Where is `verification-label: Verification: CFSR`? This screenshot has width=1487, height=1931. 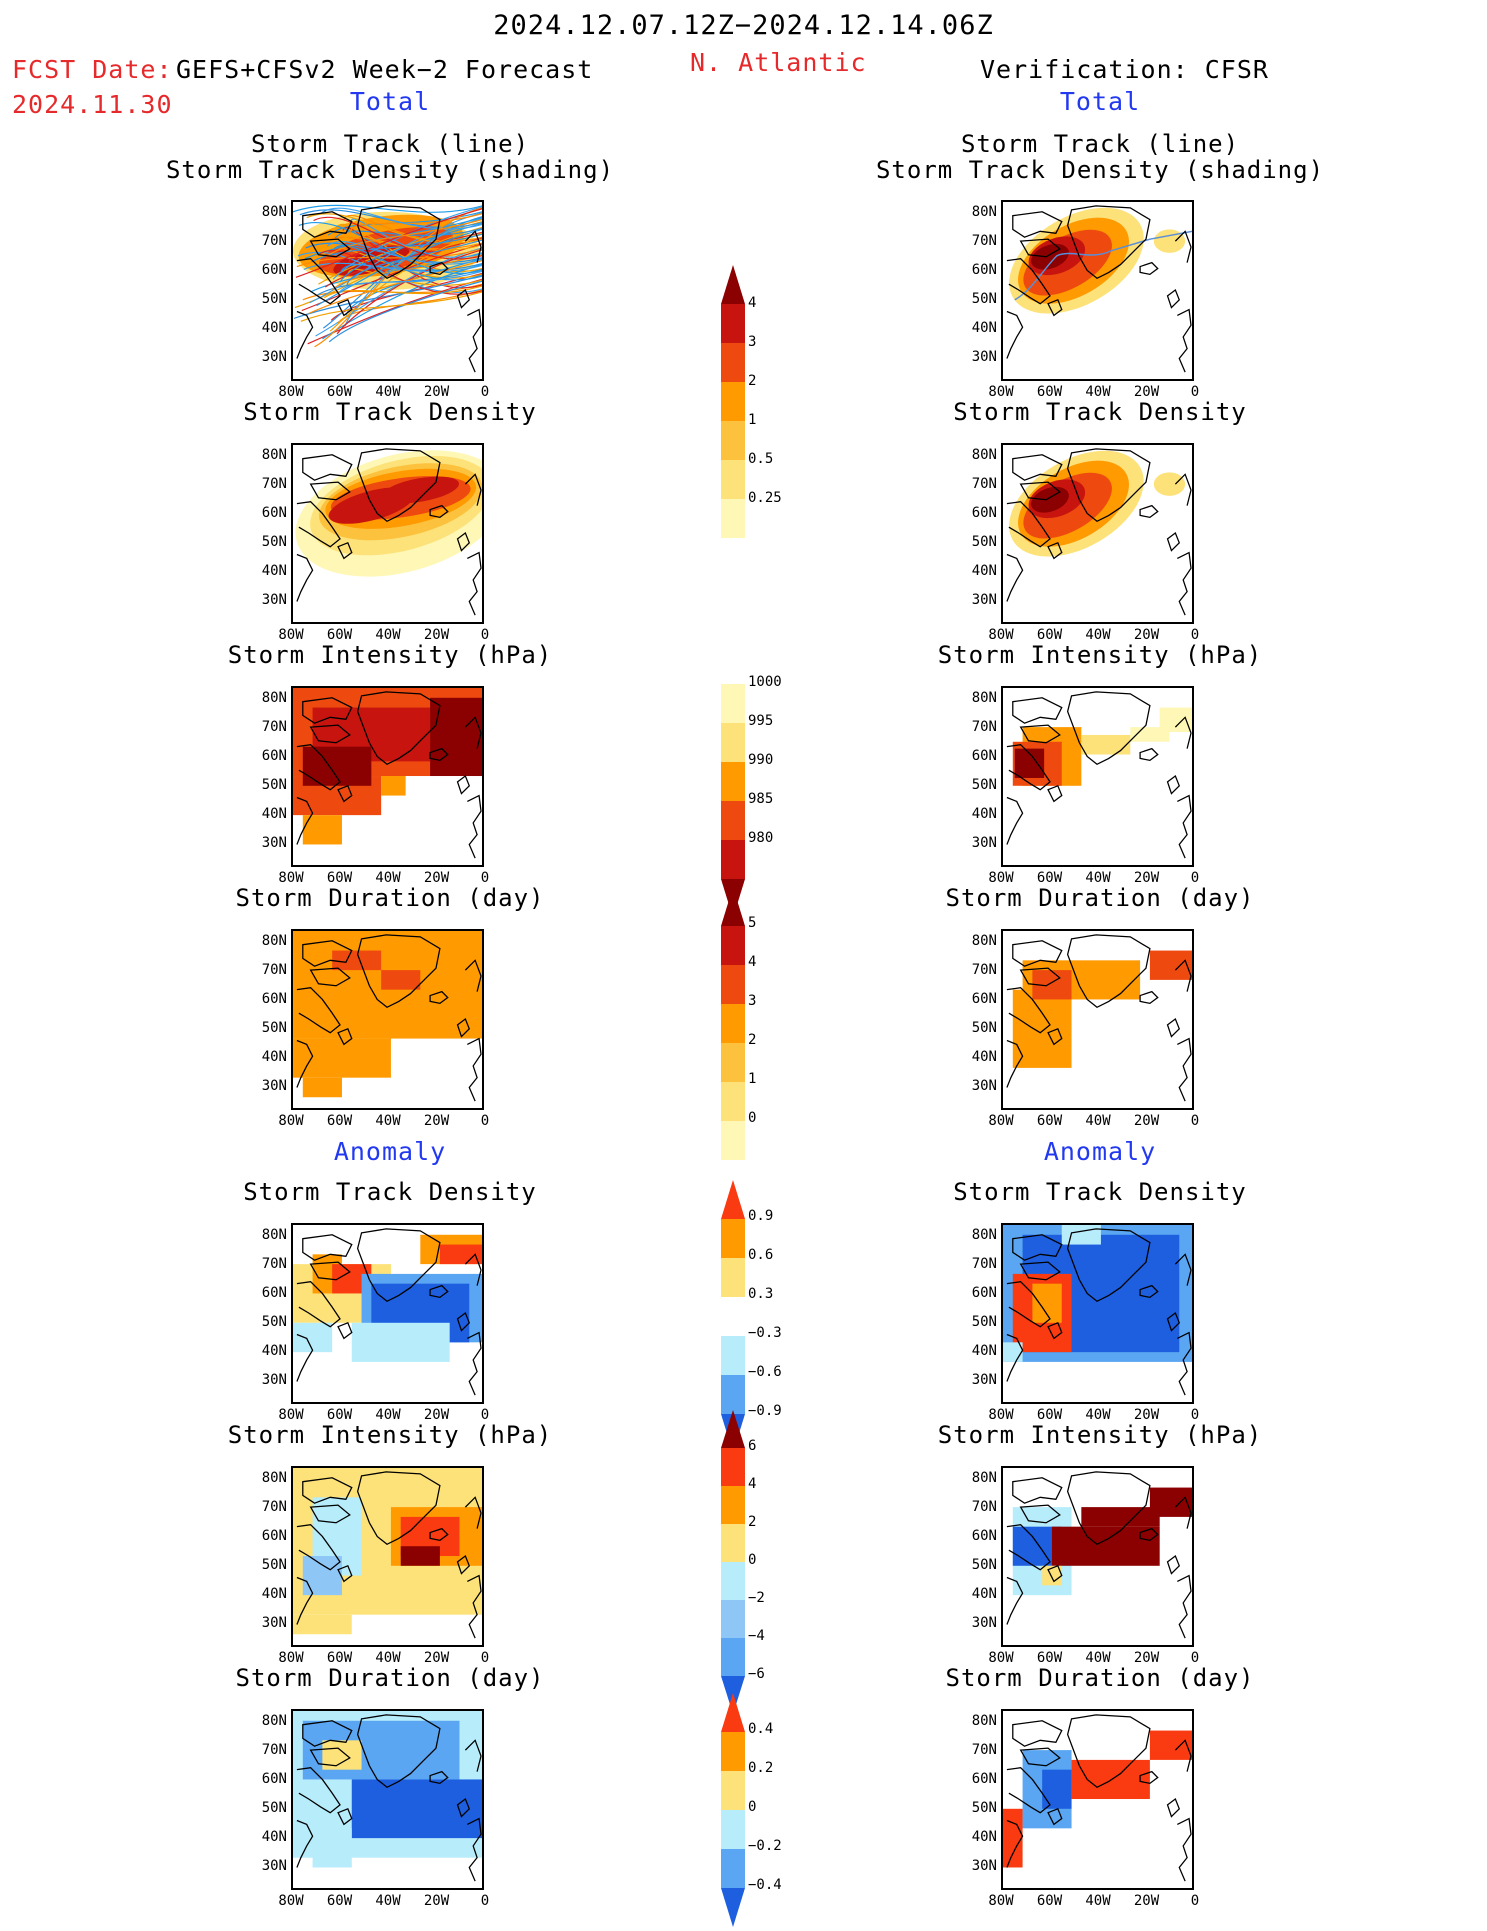 verification-label: Verification: CFSR is located at coordinates (1124, 69).